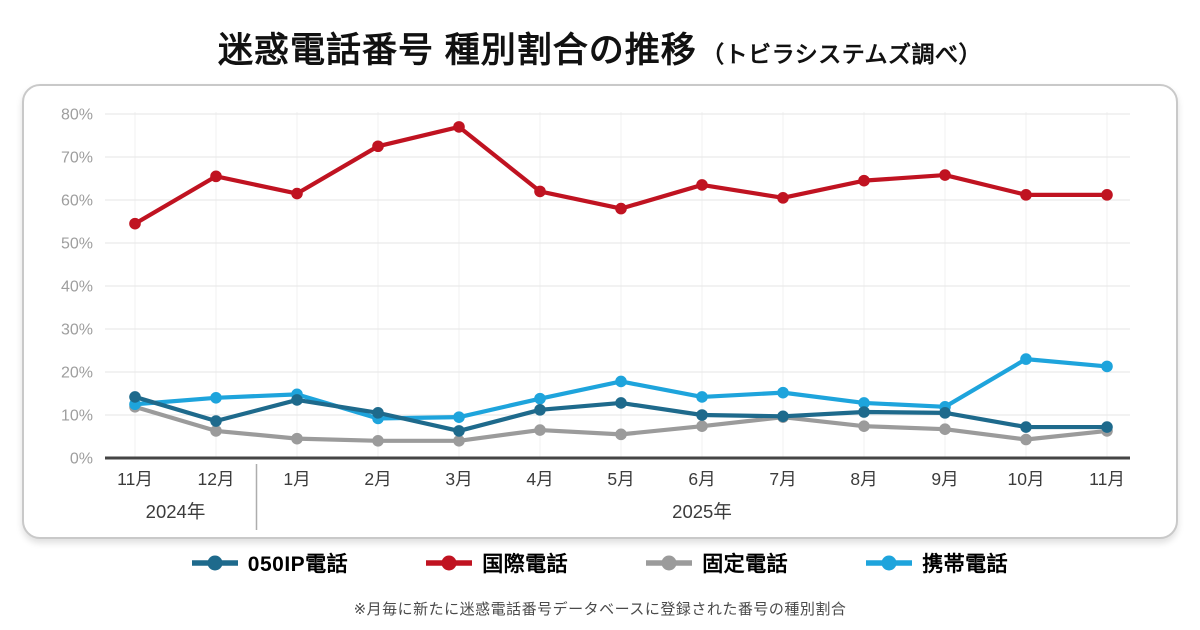 The width and height of the screenshot is (1200, 630). What do you see at coordinates (782, 479) in the screenshot?
I see `x-axis-month-label: 7月` at bounding box center [782, 479].